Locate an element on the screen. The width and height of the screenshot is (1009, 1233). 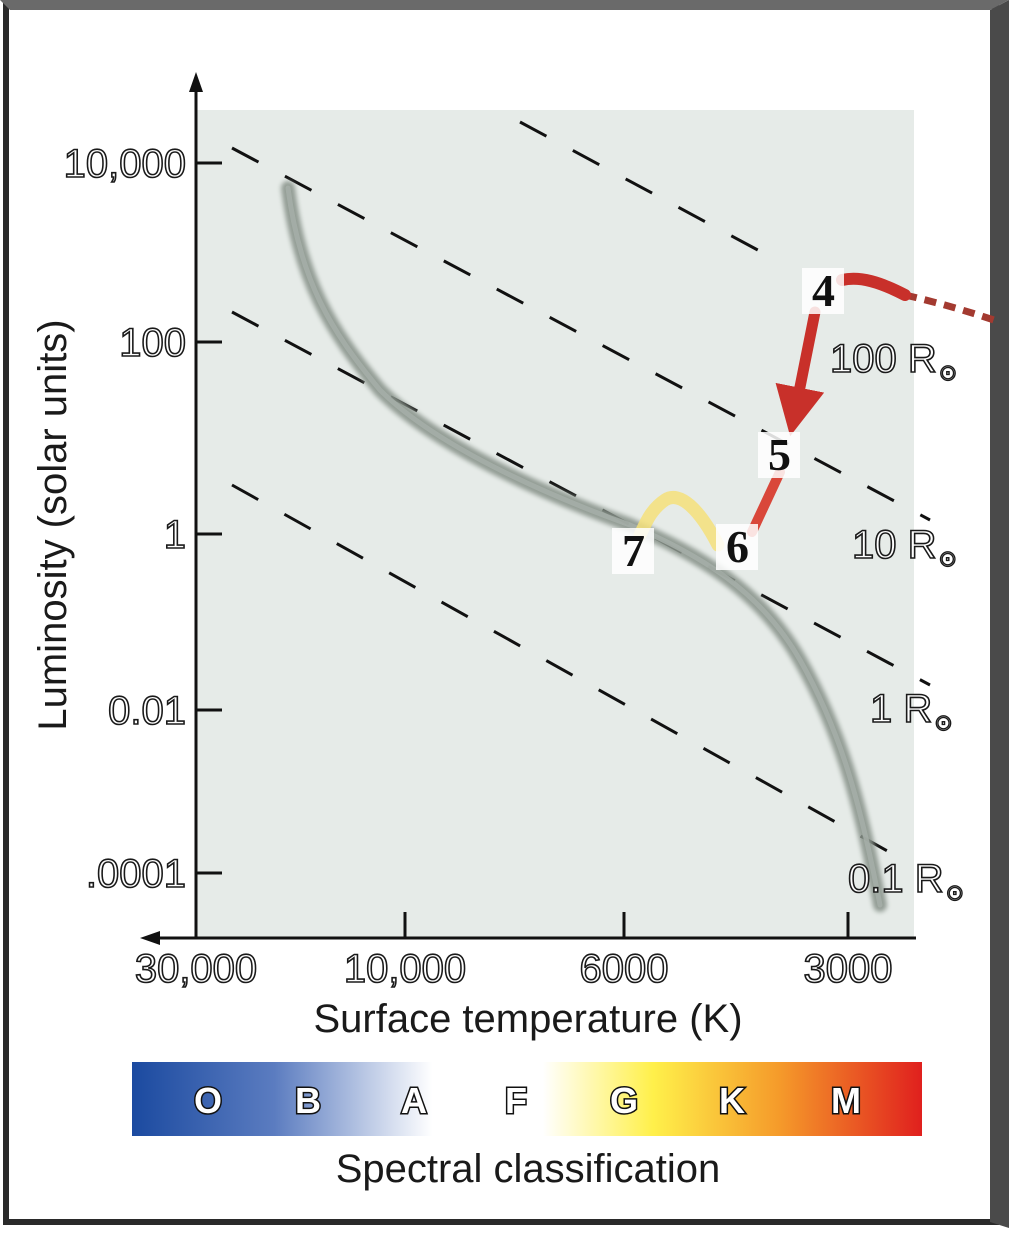
radius-label: 10 R is located at coordinates (894, 545).